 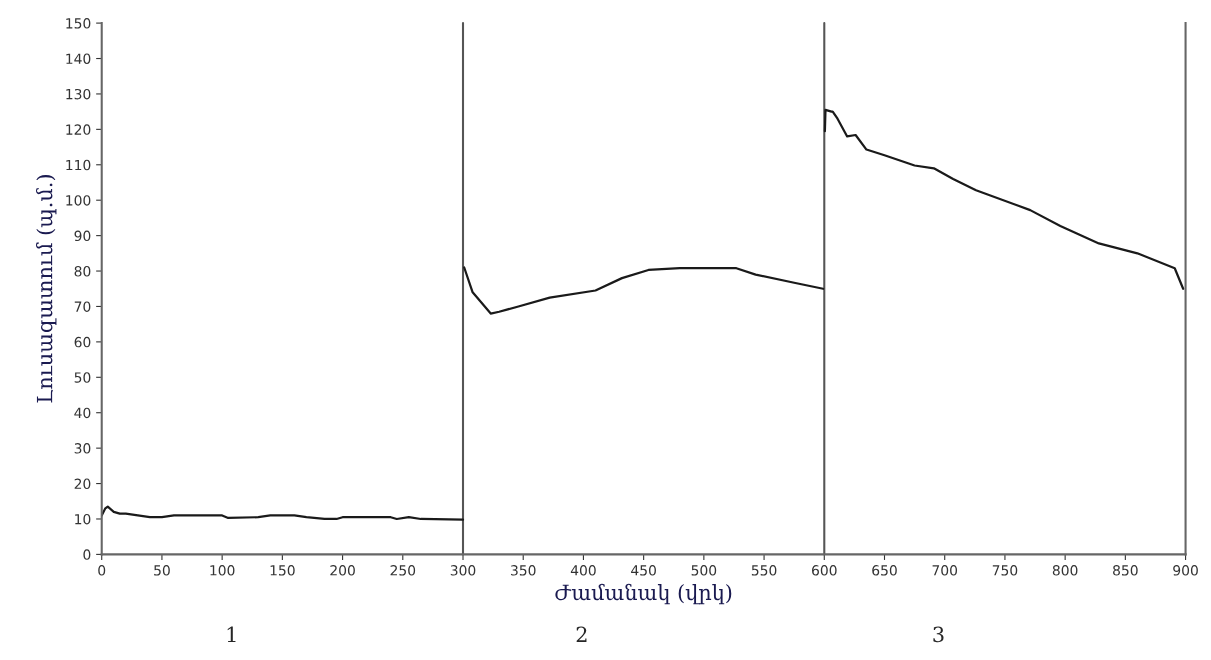 What do you see at coordinates (1125, 570) in the screenshot?
I see `x-tick-label: 850` at bounding box center [1125, 570].